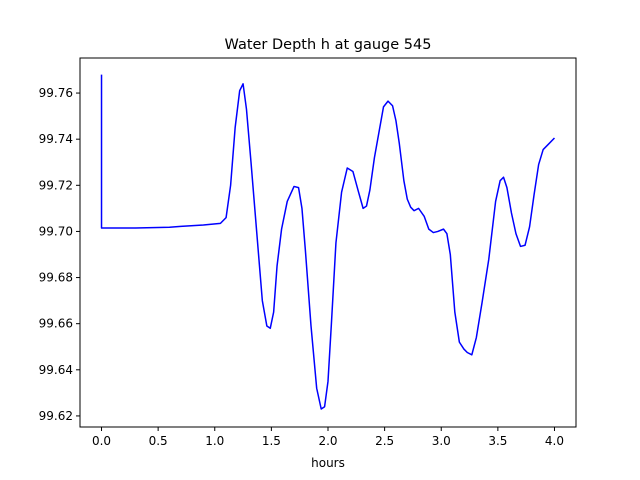 This screenshot has height=480, width=640. I want to click on x-tick-label: 0.0, so click(101, 441).